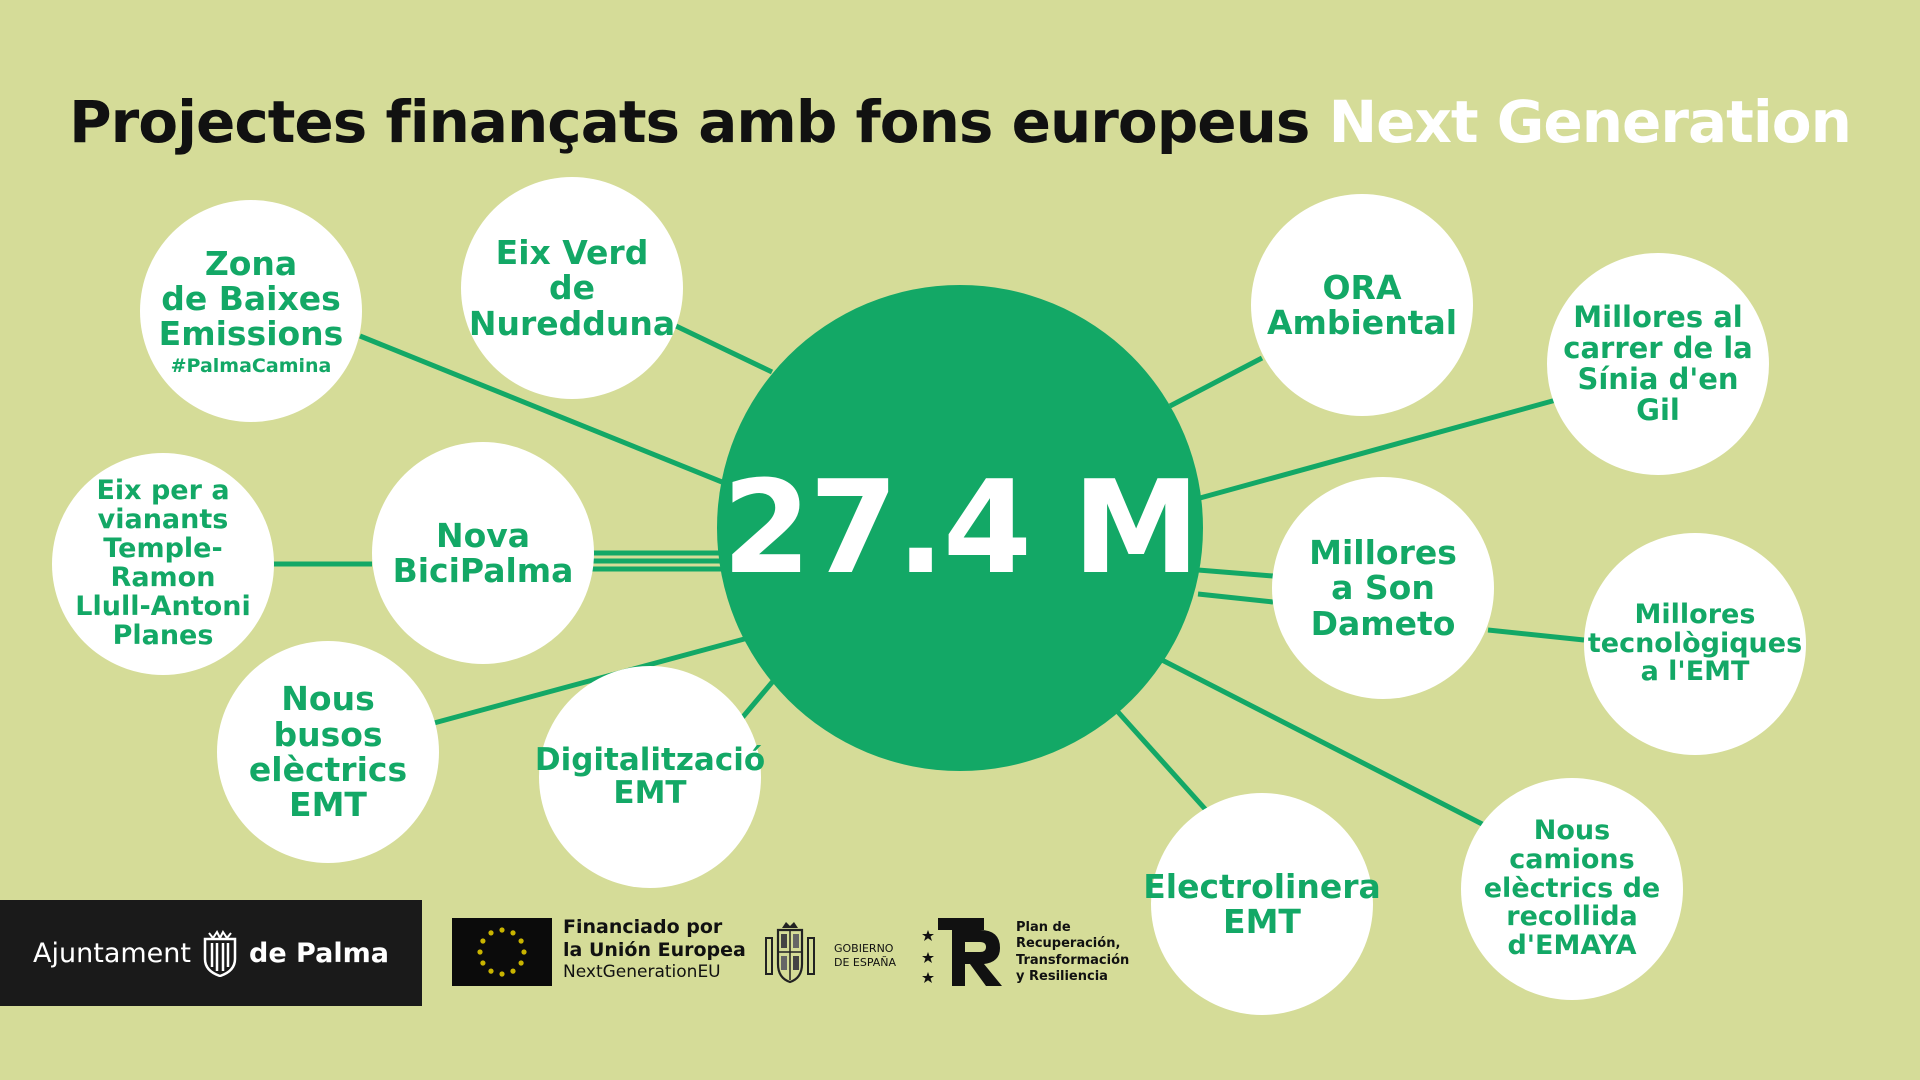  I want to click on project-label-line: Nova, so click(483, 535).